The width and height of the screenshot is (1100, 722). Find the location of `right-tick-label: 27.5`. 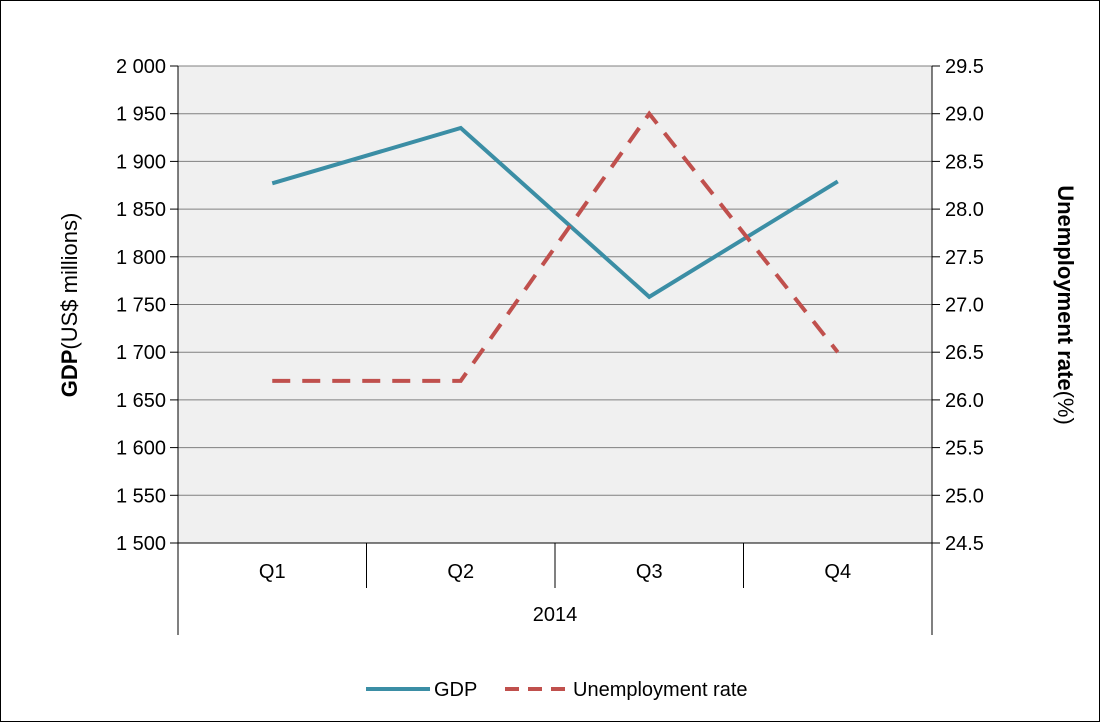

right-tick-label: 27.5 is located at coordinates (964, 258).